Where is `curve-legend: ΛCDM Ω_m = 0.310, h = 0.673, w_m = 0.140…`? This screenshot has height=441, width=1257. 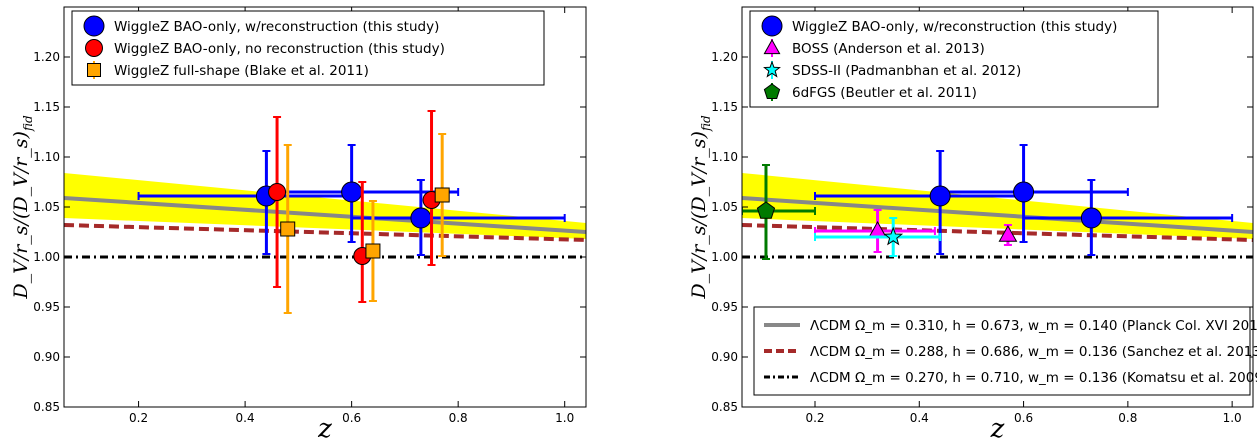 curve-legend: ΛCDM Ω_m = 0.310, h = 0.673, w_m = 0.140… is located at coordinates (1005, 351).